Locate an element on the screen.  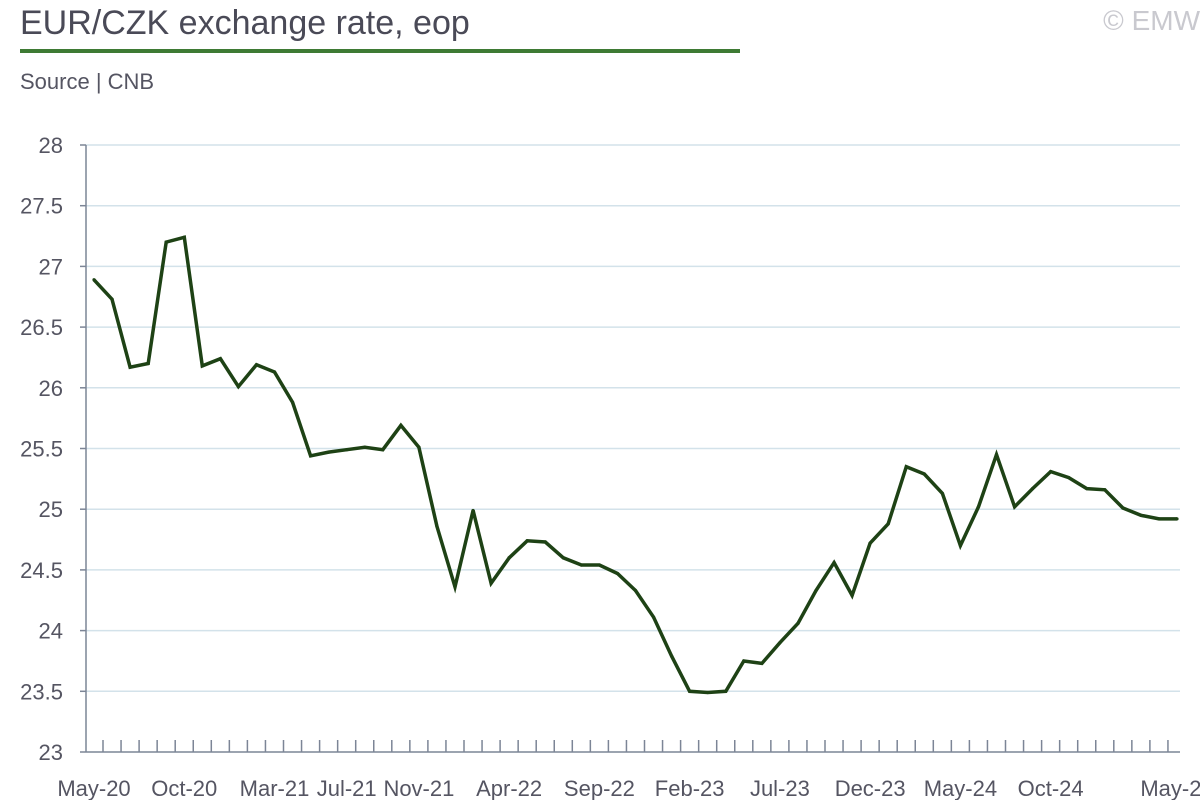
y-tick-label: 26 is located at coordinates (51, 388).